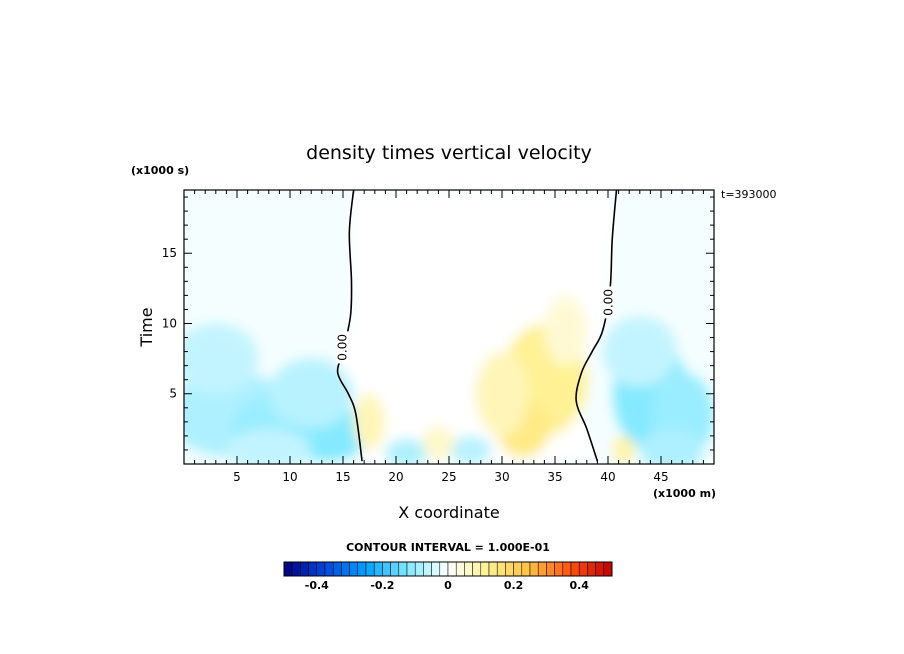 This screenshot has height=654, width=904. What do you see at coordinates (173, 394) in the screenshot?
I see `y-tick-label: 5` at bounding box center [173, 394].